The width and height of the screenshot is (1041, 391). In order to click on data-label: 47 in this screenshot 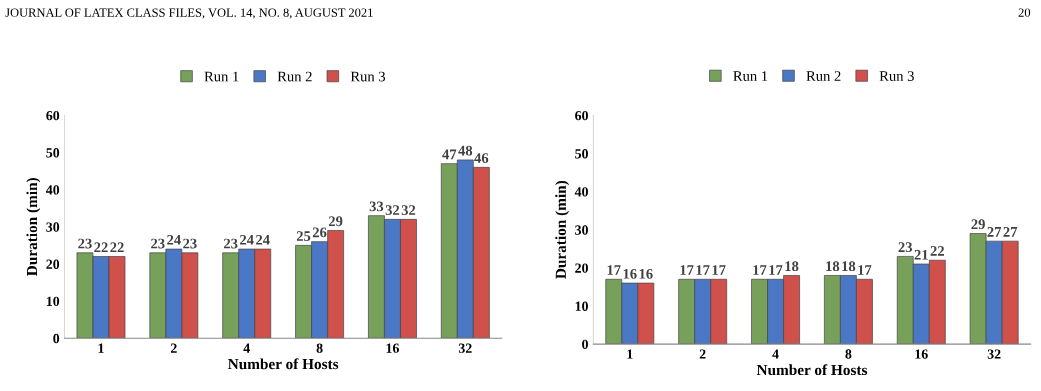, I will do `click(449, 154)`.